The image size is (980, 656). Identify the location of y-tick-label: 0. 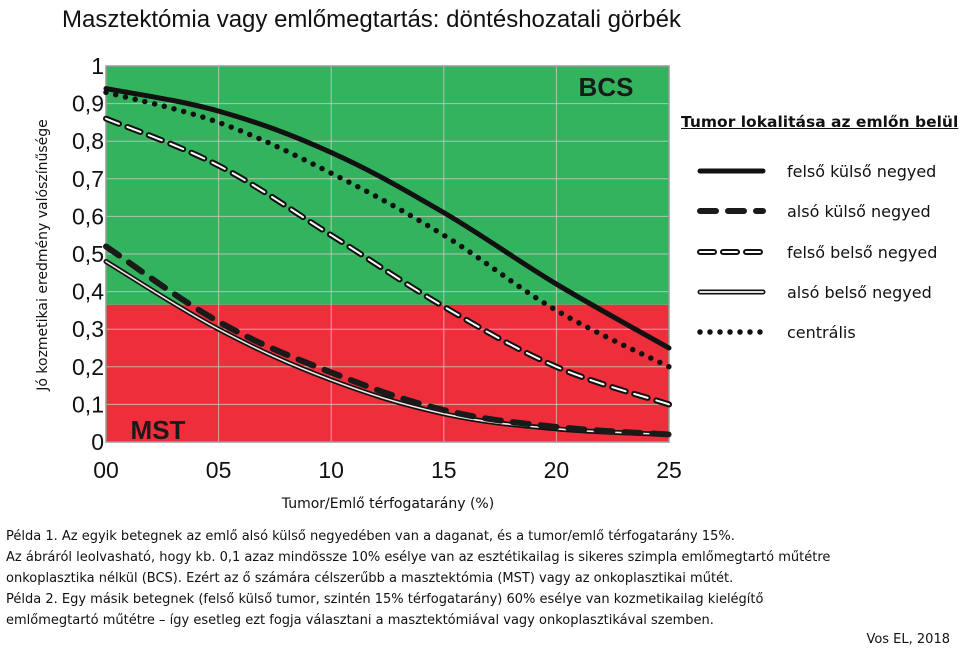
(97, 442).